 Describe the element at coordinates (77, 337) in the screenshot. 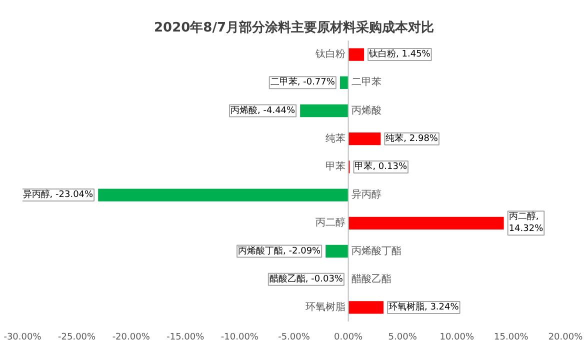

I see `x-tick-label: -25.00%` at that location.